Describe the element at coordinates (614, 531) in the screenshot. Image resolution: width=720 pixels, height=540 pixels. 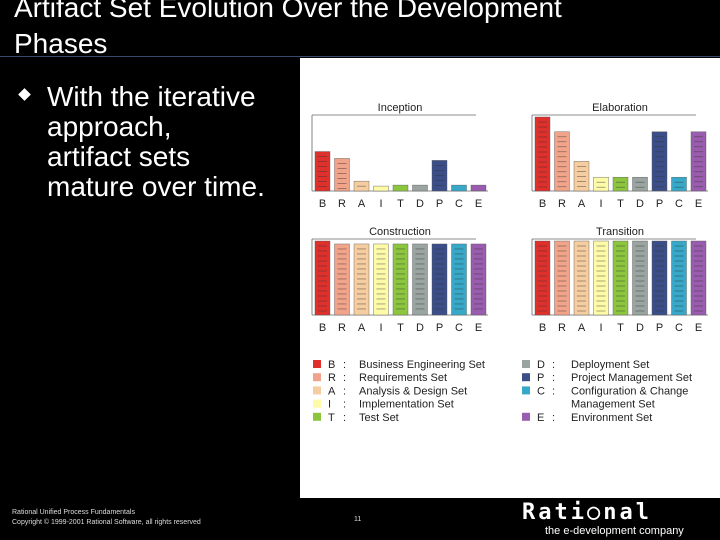
I see `logo-tagline: the e-development company` at that location.